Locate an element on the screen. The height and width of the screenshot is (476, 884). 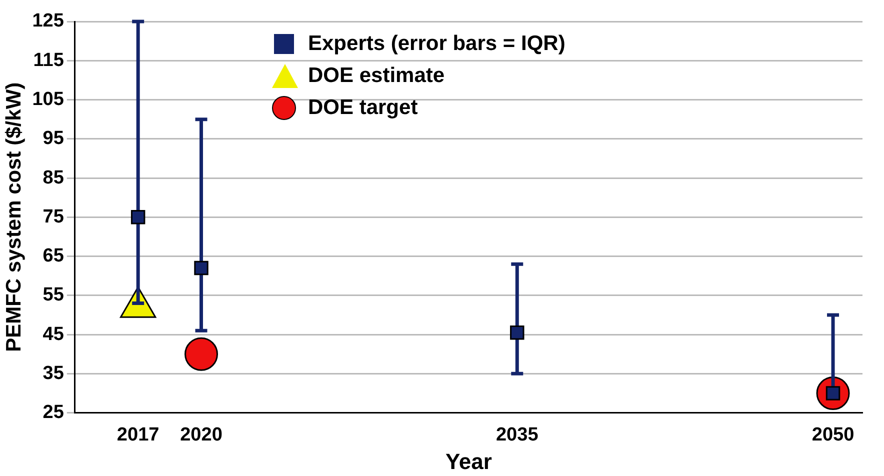
x-axis-title: Year is located at coordinates (468, 461).